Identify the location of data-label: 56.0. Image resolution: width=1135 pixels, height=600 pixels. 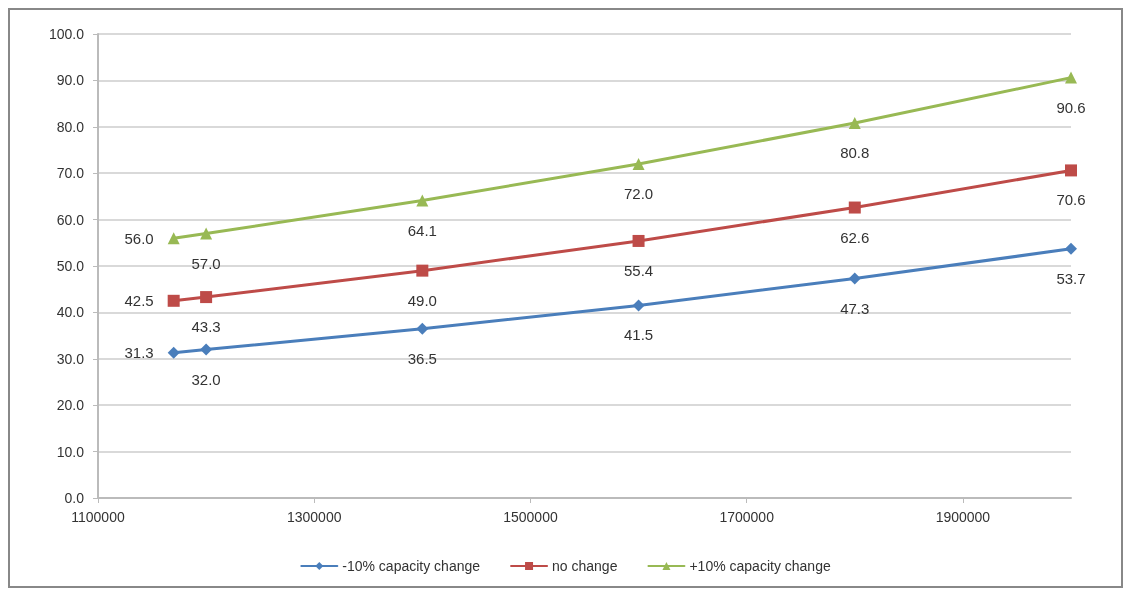
(139, 238).